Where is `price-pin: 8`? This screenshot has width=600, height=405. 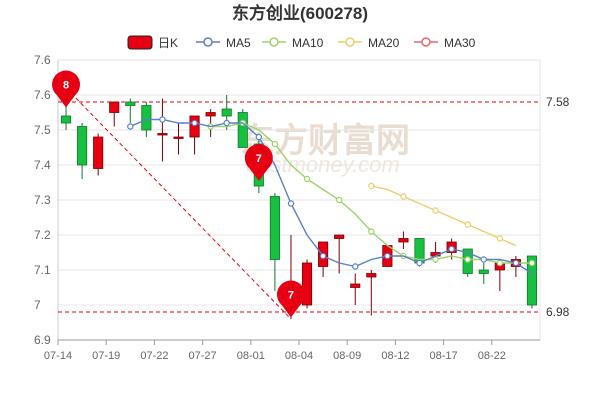
price-pin: 8 is located at coordinates (66, 89).